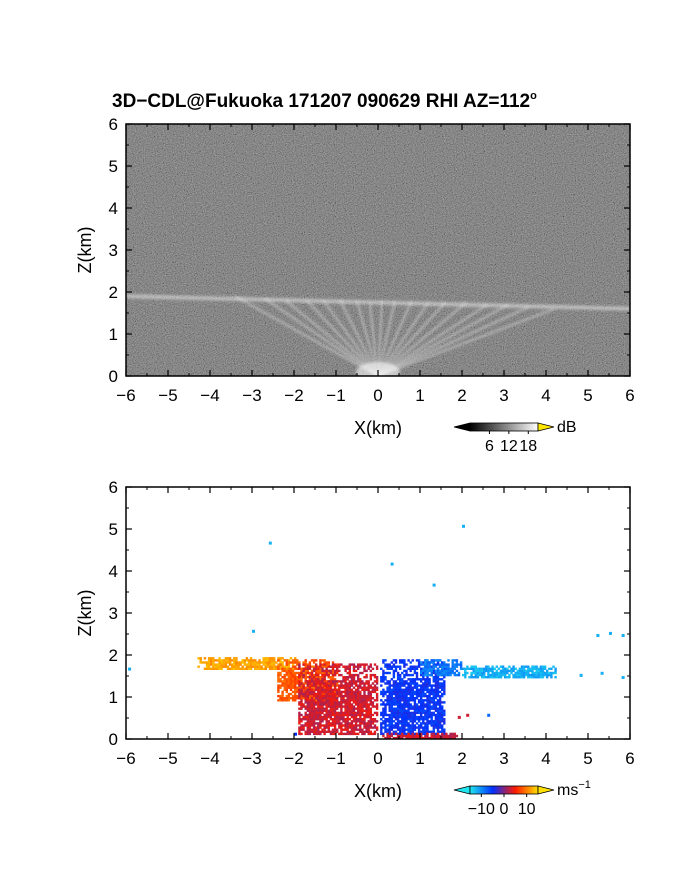  Describe the element at coordinates (113, 124) in the screenshot. I see `y-tick-label: 6` at that location.